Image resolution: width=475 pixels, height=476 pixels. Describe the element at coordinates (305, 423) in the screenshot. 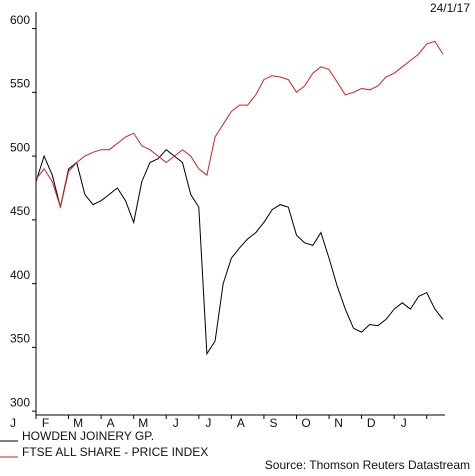

I see `x-tick-label: O` at that location.